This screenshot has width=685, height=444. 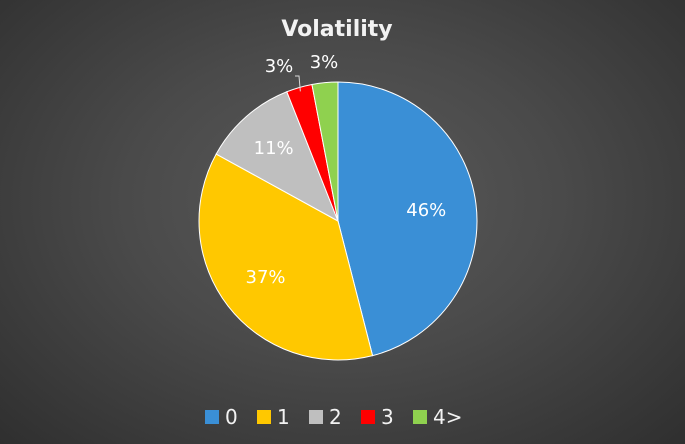 What do you see at coordinates (283, 417) in the screenshot?
I see `legend-label-1: 1` at bounding box center [283, 417].